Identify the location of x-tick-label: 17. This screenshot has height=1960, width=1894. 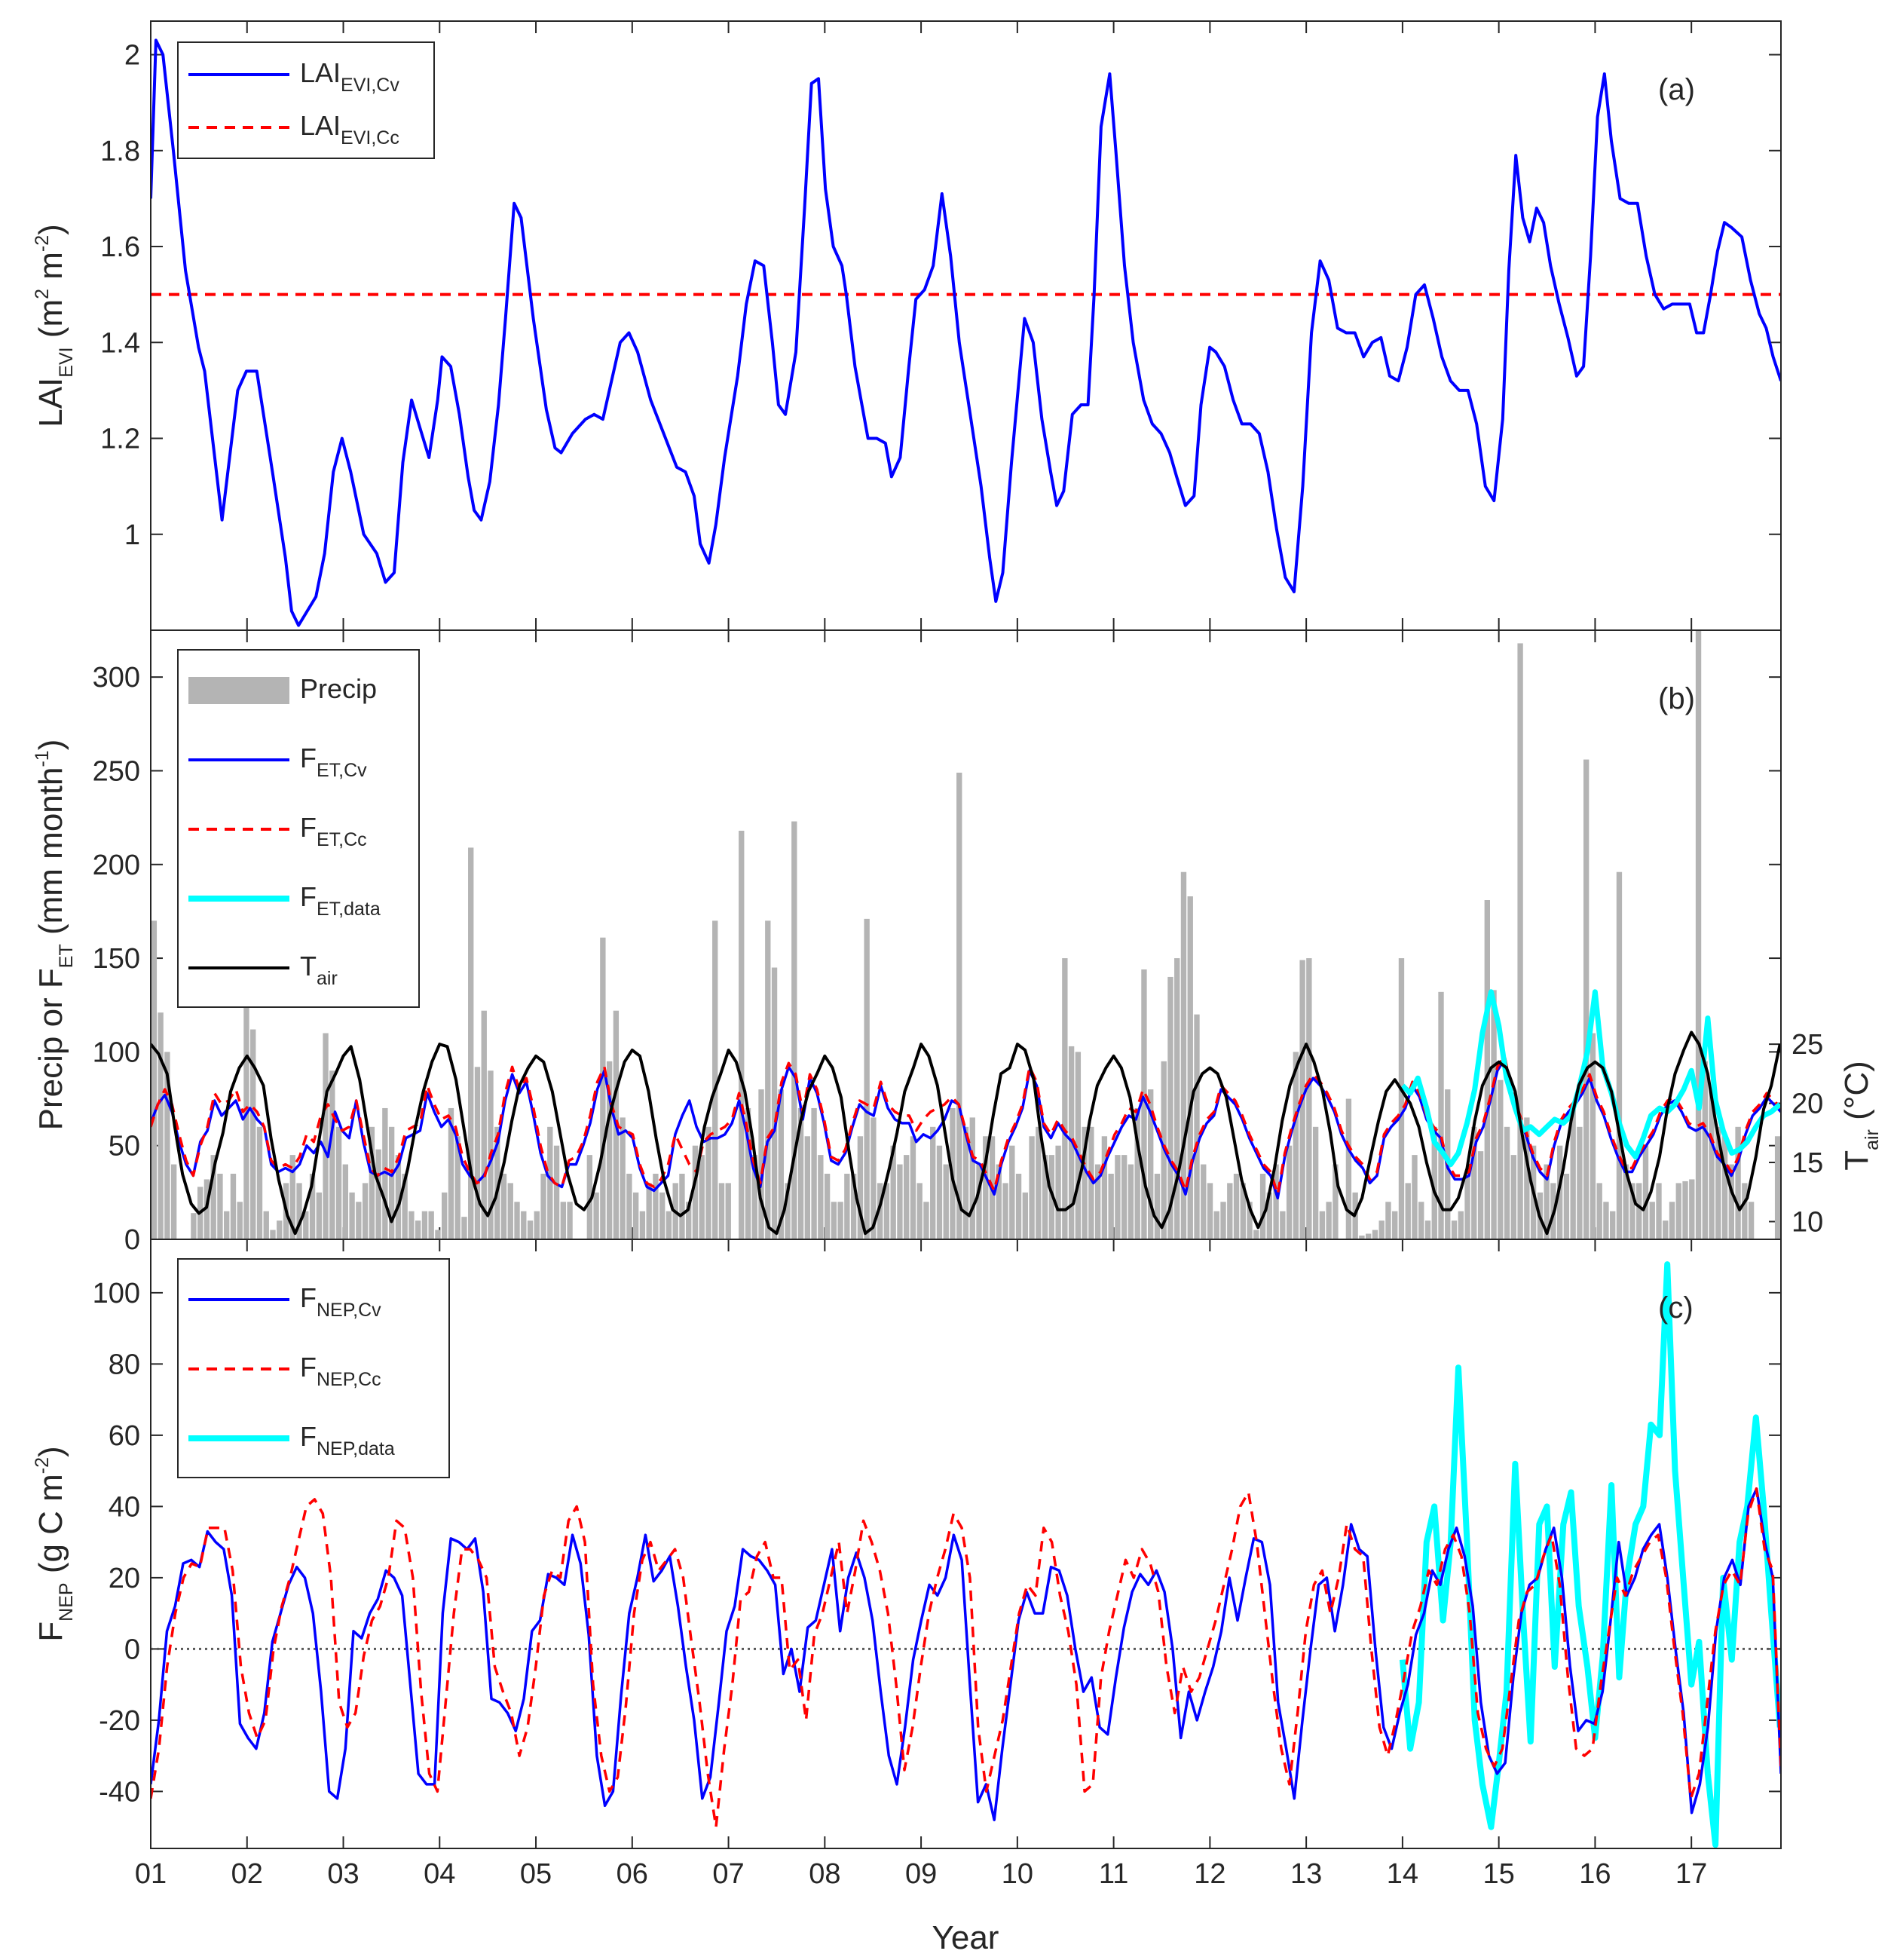
(1691, 1874).